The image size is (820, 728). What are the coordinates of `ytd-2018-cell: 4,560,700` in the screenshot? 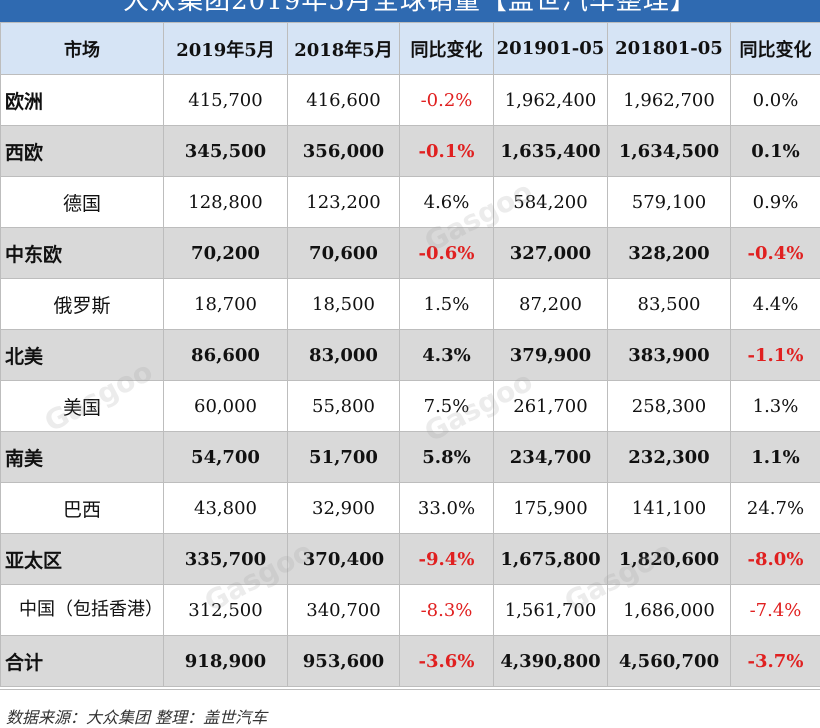 It's located at (669, 661).